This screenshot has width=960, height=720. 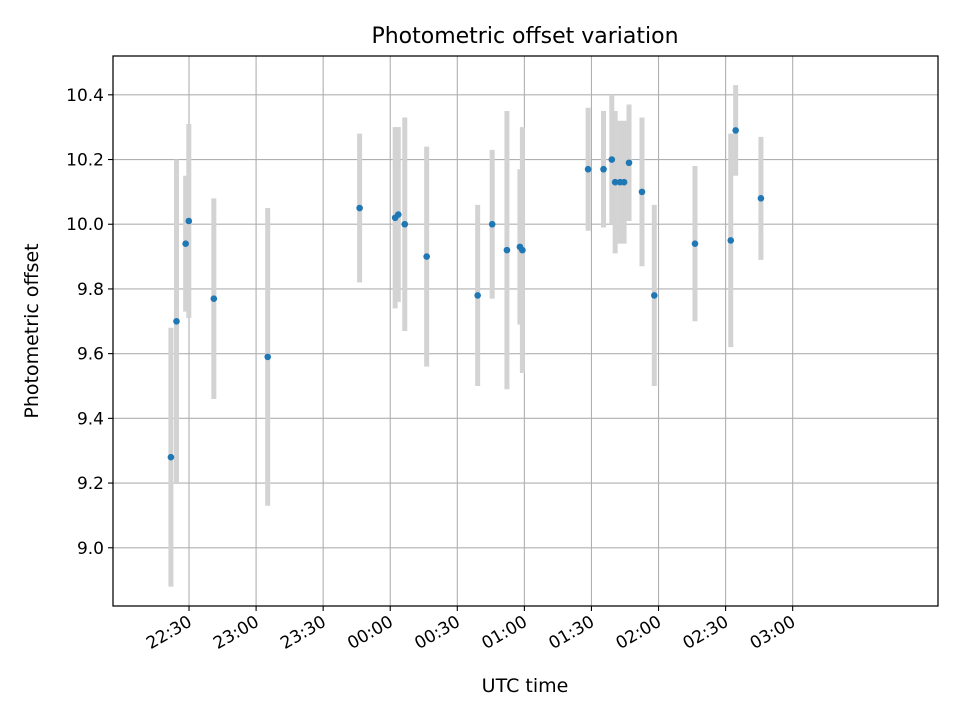 I want to click on y-tick-label: 9.4, so click(x=90, y=419).